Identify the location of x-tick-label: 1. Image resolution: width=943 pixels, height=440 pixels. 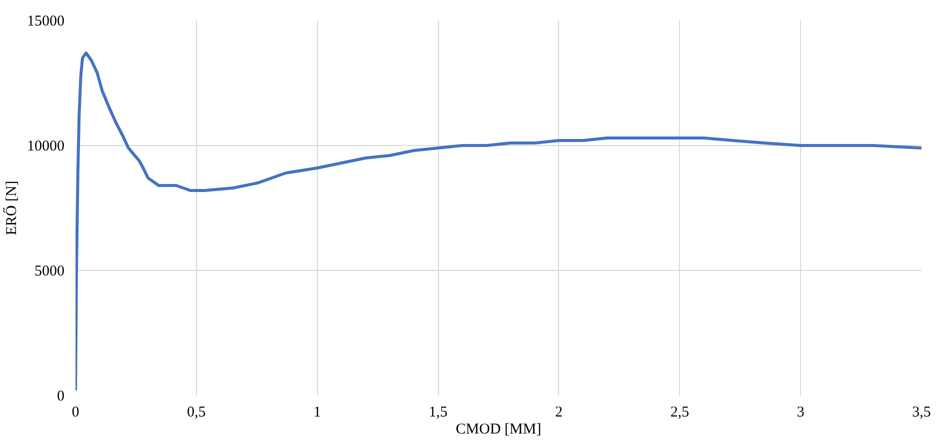
(317, 412).